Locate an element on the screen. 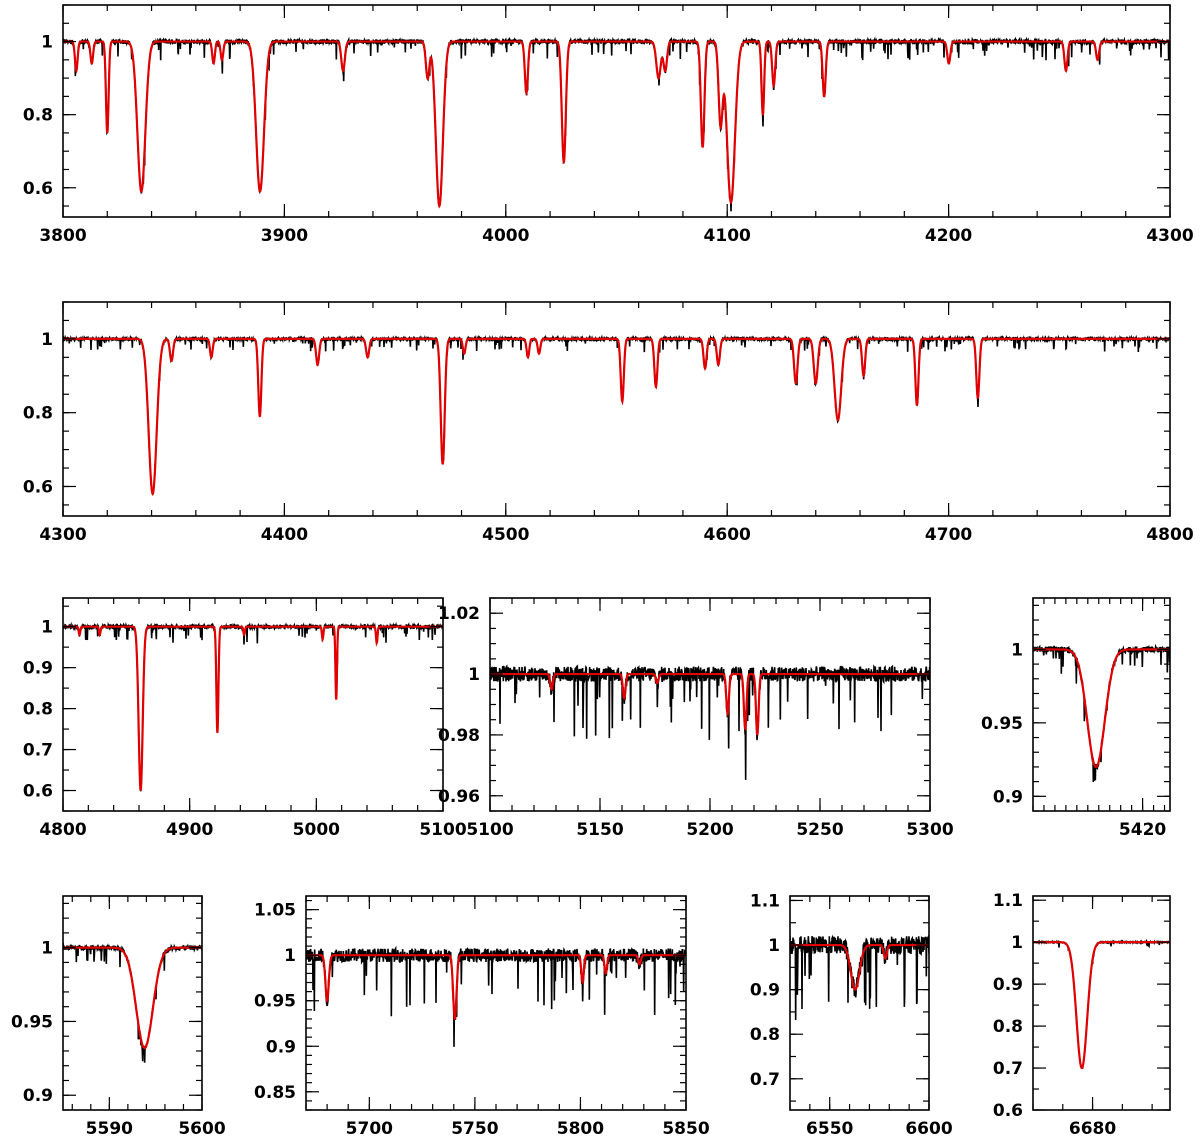 This screenshot has height=1142, width=1200. x-tick-label: 5200 is located at coordinates (709, 830).